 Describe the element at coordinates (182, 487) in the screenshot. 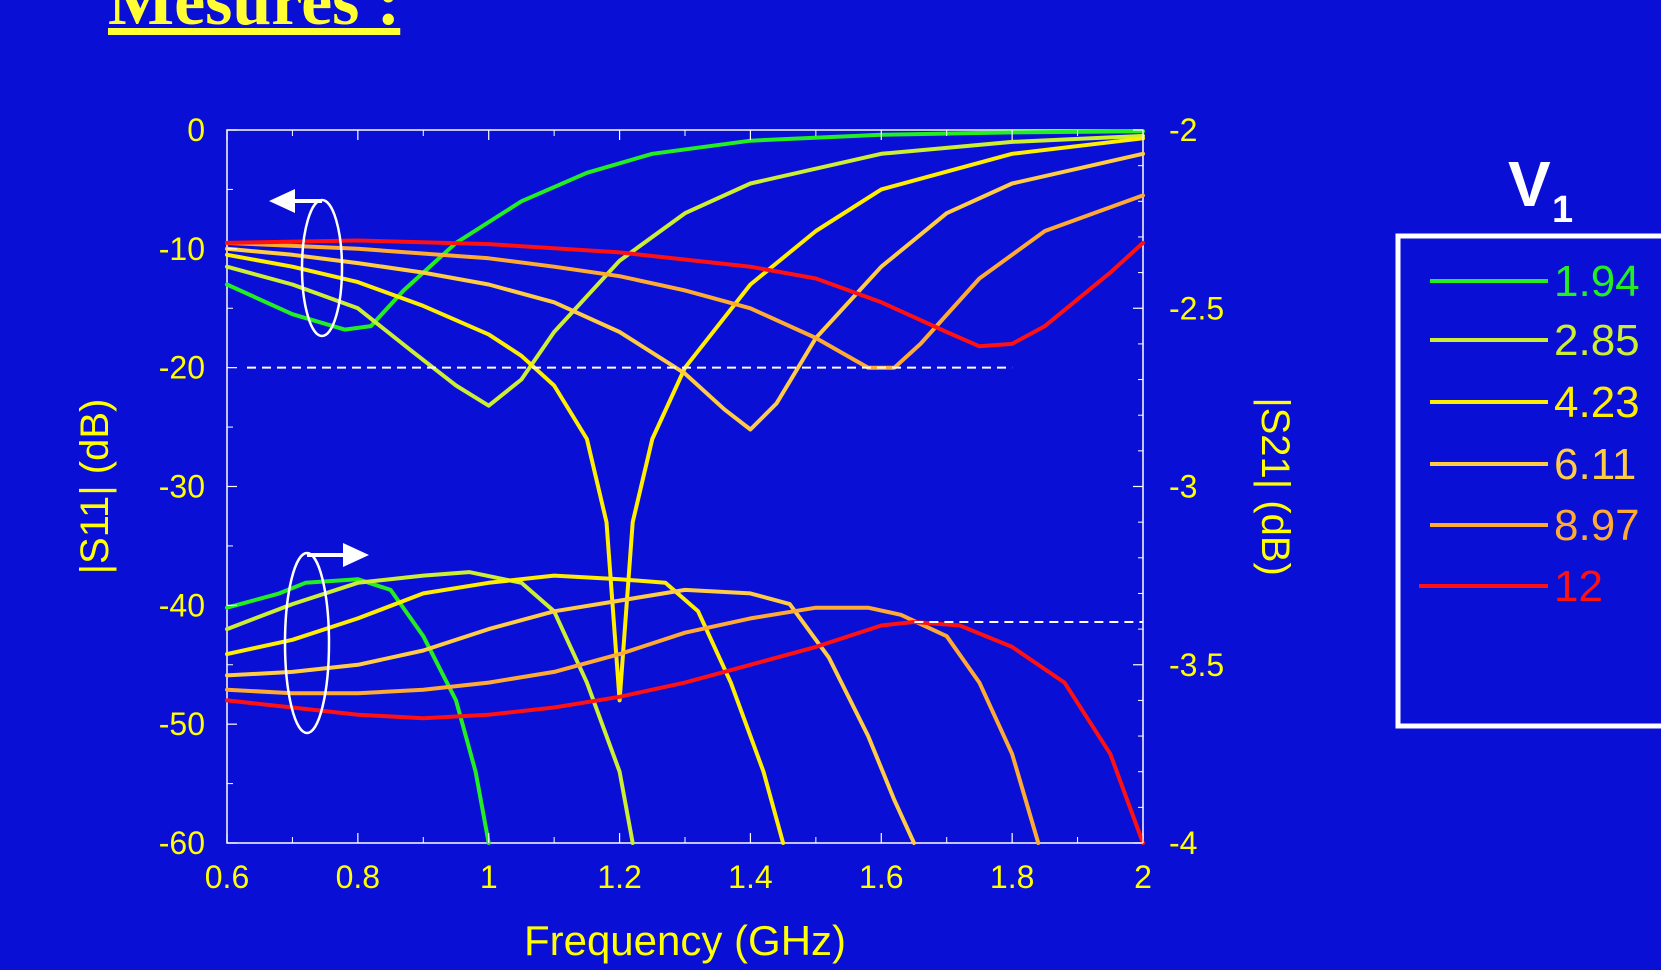

I see `y-left-tick-label: -30` at that location.